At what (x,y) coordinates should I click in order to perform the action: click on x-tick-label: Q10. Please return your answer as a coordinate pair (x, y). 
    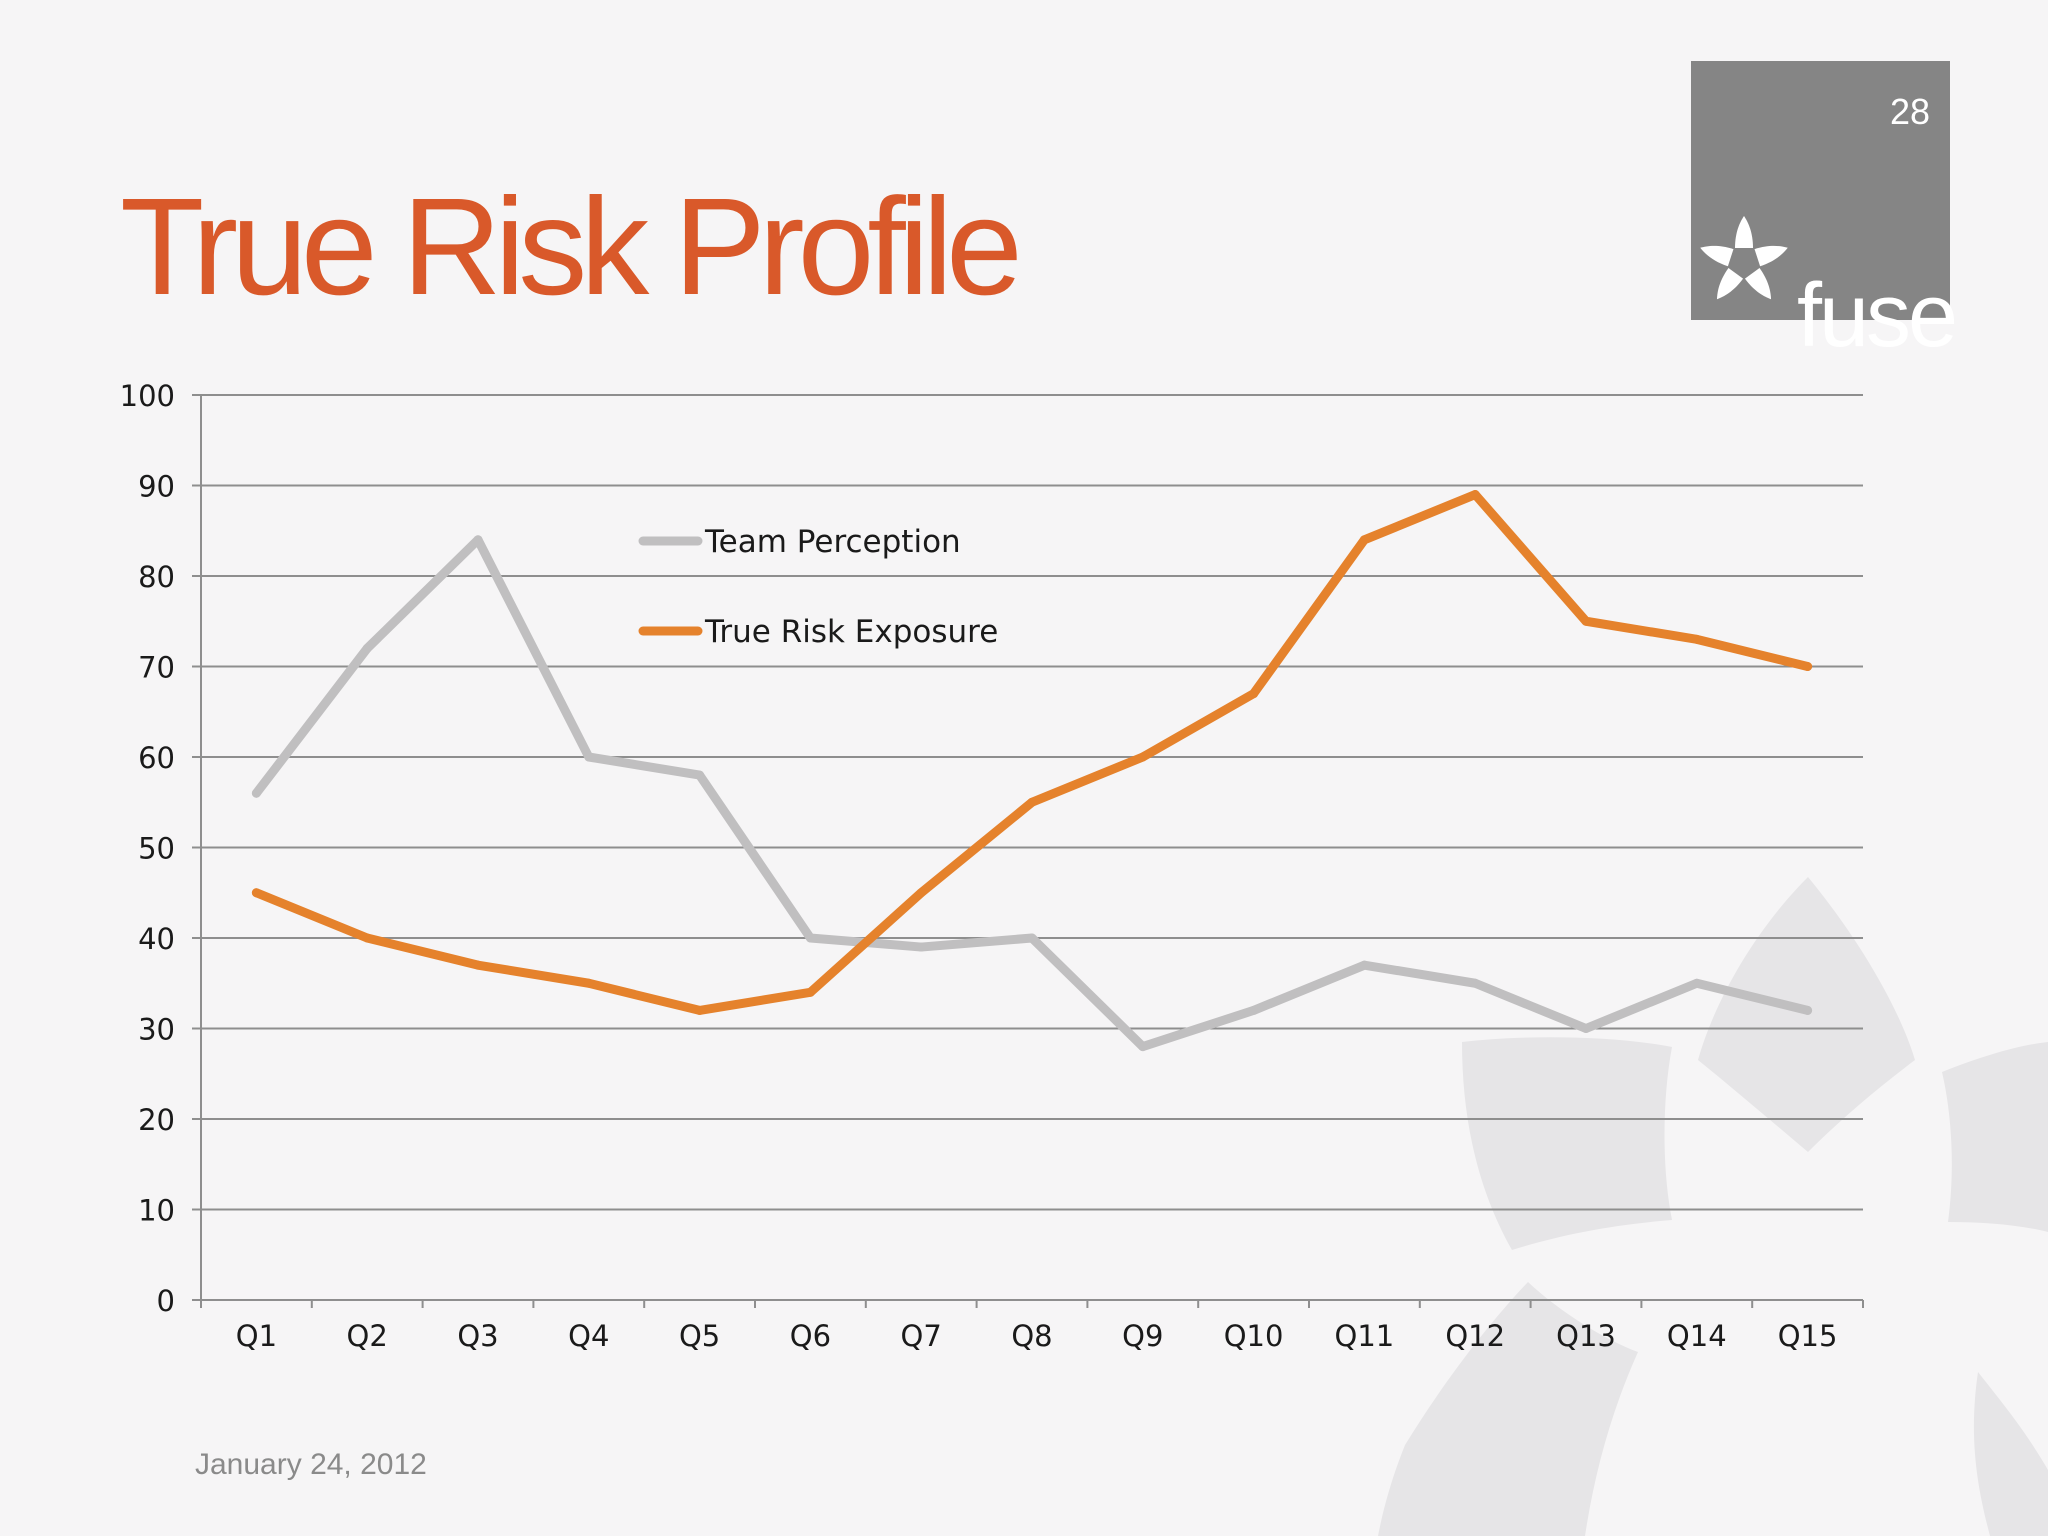
    Looking at the image, I should click on (1254, 1336).